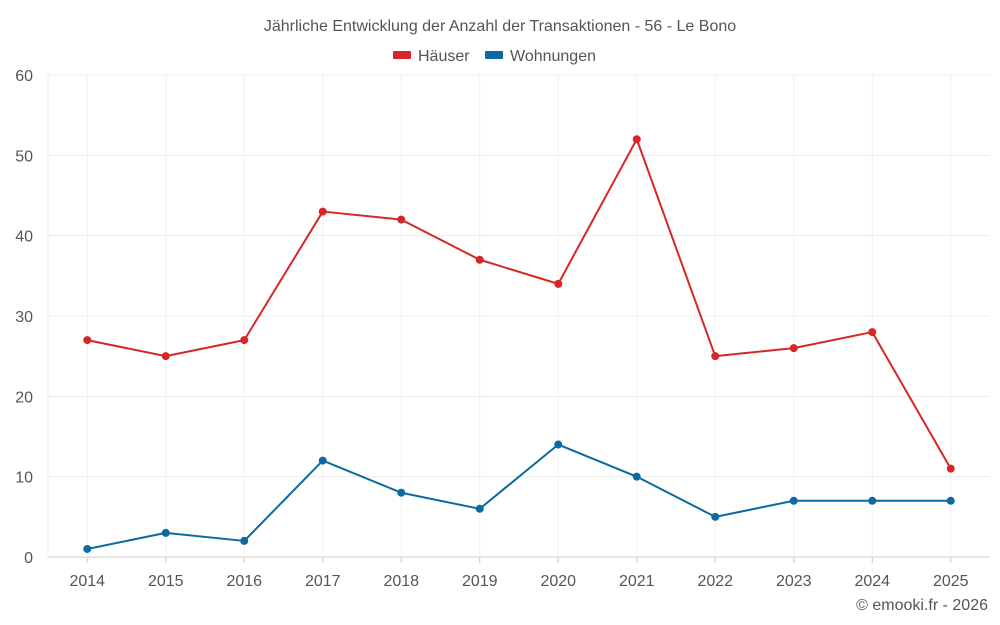  Describe the element at coordinates (951, 581) in the screenshot. I see `x-tick-label: 2025` at that location.